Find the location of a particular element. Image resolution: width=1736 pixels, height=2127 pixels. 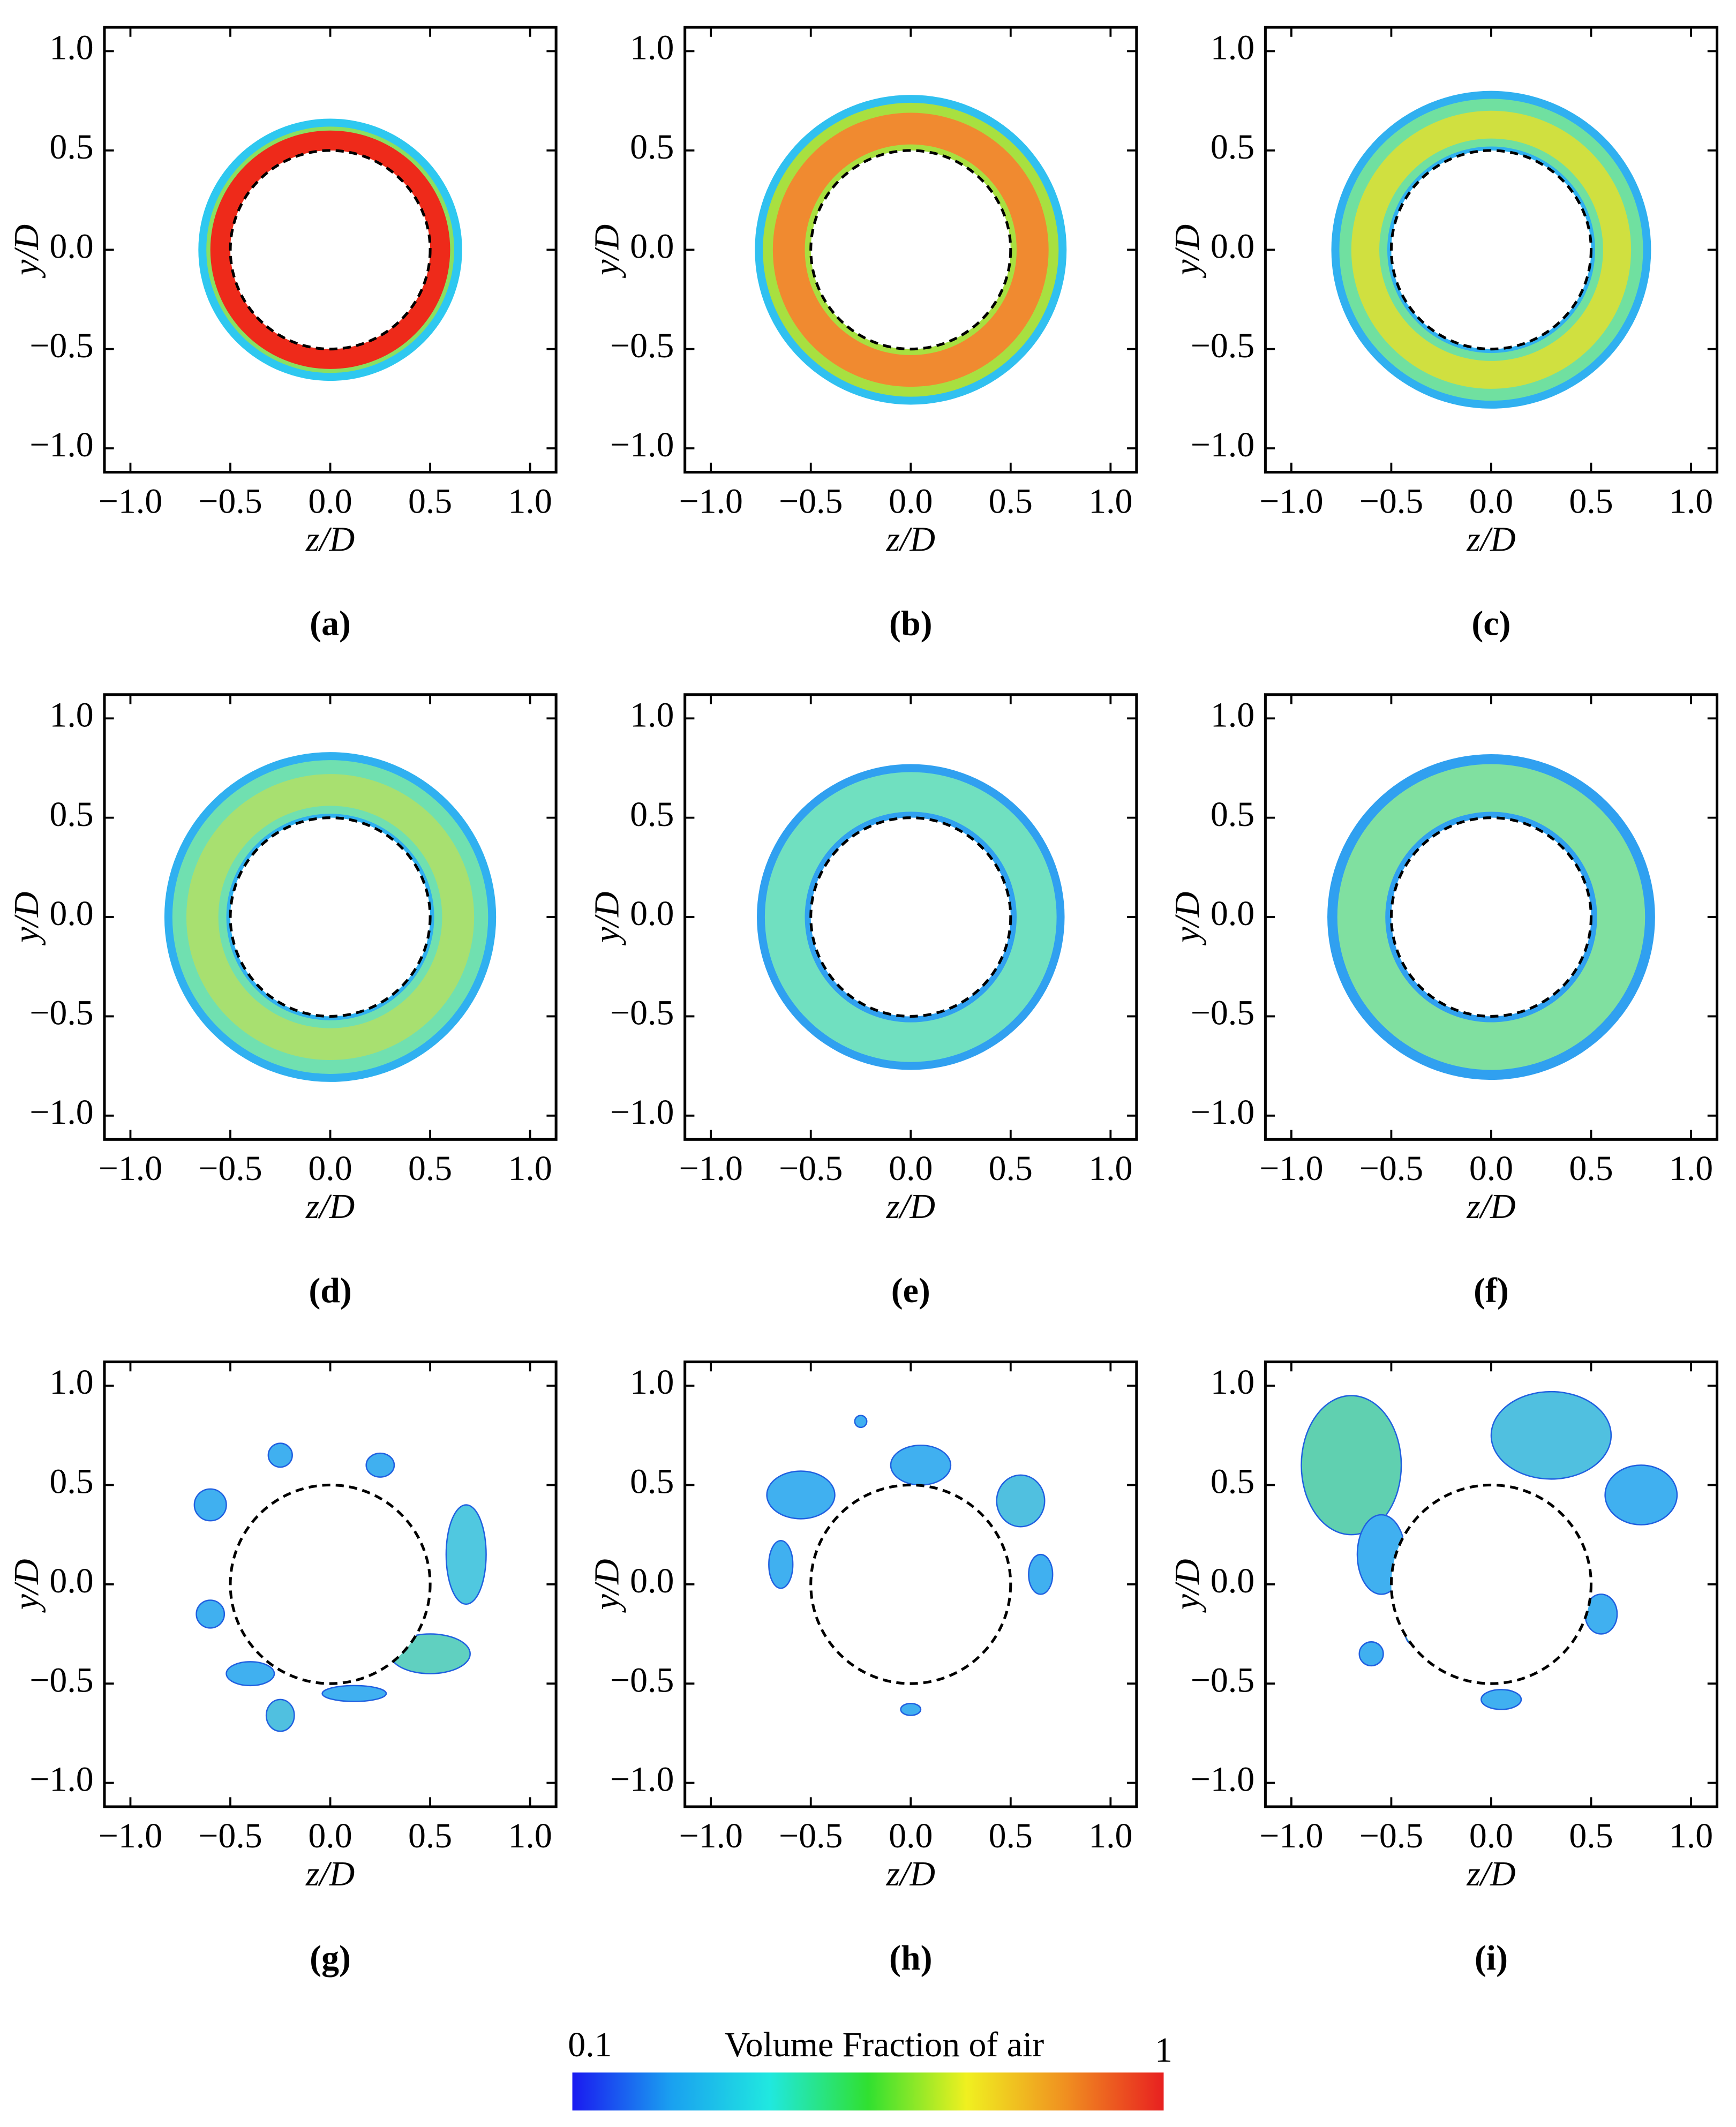

colorbar-title: Volume Fraction of air is located at coordinates (885, 2044).